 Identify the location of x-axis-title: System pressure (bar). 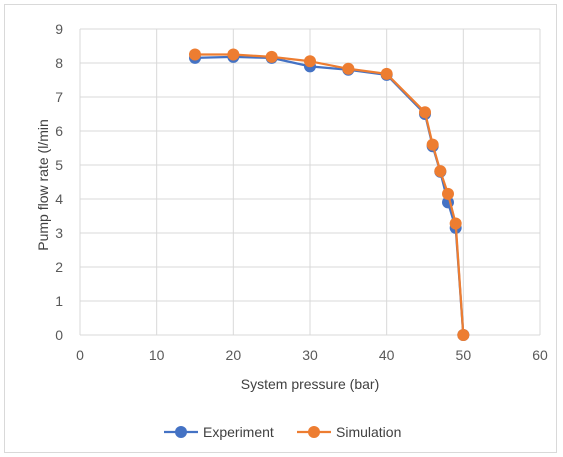
(310, 384).